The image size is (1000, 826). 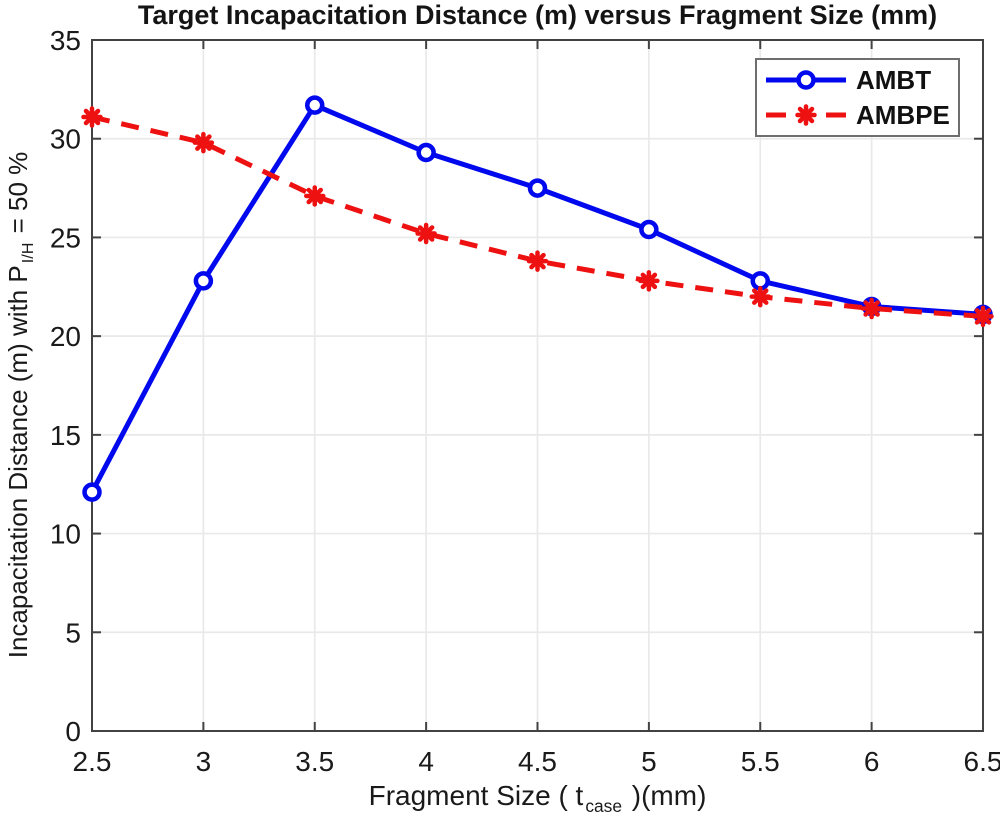 I want to click on y-axis-label-suffix: = 50 %, so click(x=18, y=196).